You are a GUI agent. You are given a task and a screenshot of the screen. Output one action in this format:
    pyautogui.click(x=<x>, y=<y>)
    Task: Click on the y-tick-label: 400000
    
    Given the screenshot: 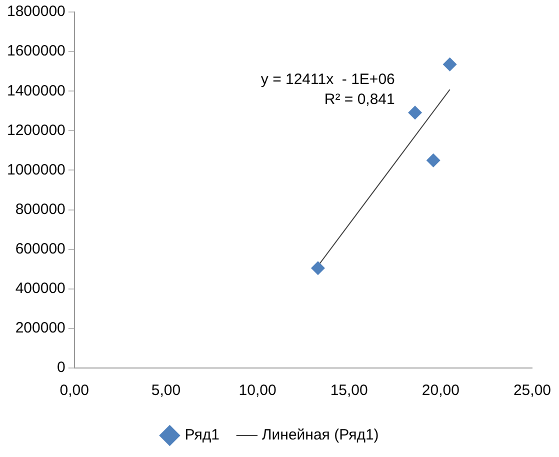 What is the action you would take?
    pyautogui.click(x=40, y=289)
    